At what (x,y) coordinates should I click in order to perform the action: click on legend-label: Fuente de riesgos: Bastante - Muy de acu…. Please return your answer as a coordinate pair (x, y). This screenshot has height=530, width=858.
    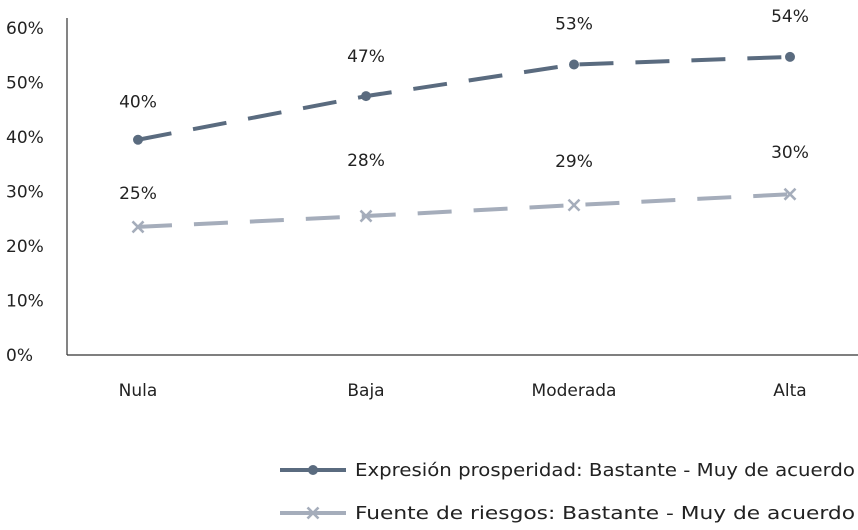
    Looking at the image, I should click on (605, 513).